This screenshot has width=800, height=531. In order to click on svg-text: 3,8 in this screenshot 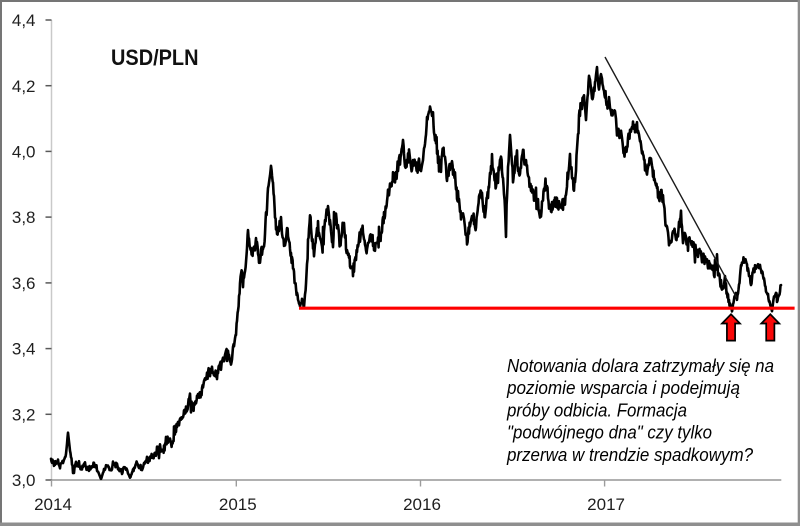, I will do `click(24, 217)`.